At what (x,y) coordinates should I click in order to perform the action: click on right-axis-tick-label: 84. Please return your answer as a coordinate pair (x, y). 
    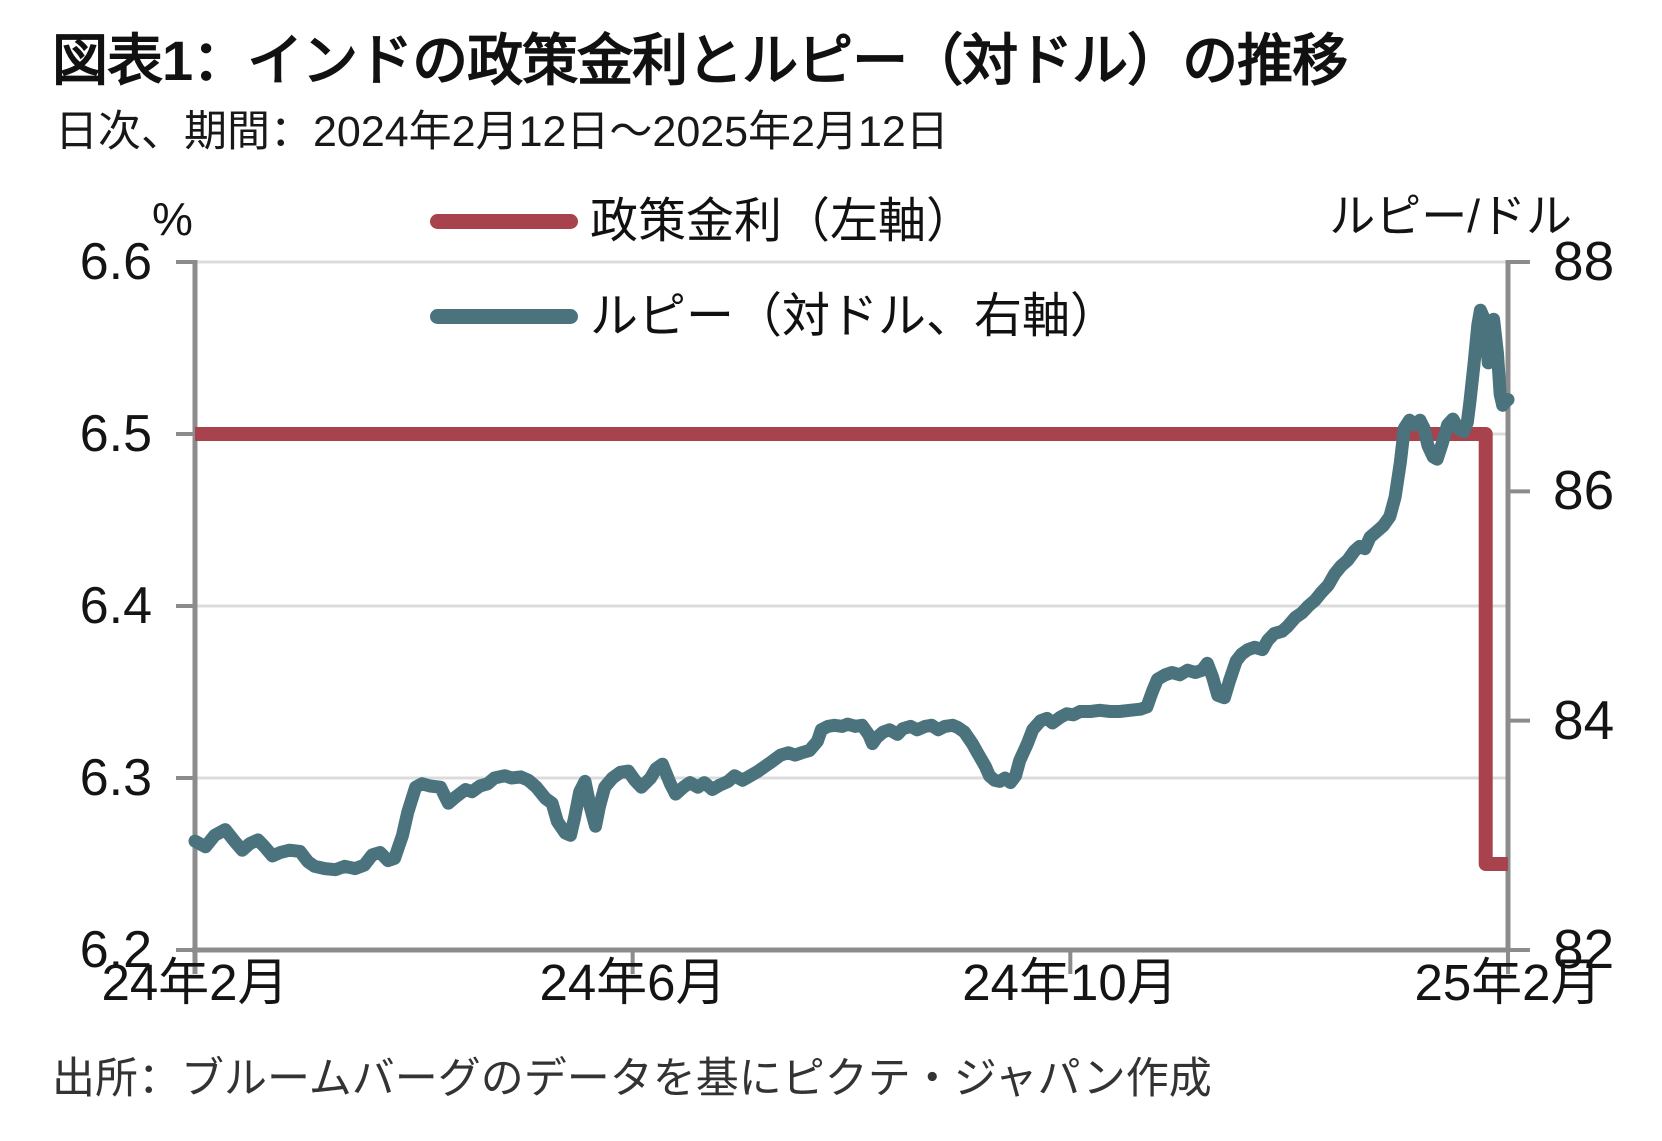
    Looking at the image, I should click on (1584, 720).